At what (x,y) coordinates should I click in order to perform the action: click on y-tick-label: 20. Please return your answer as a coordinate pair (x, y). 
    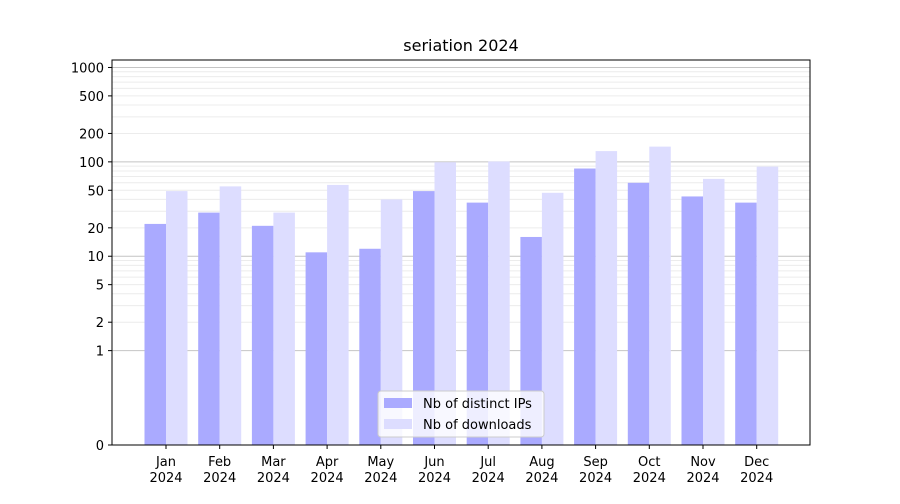
    Looking at the image, I should click on (95, 229).